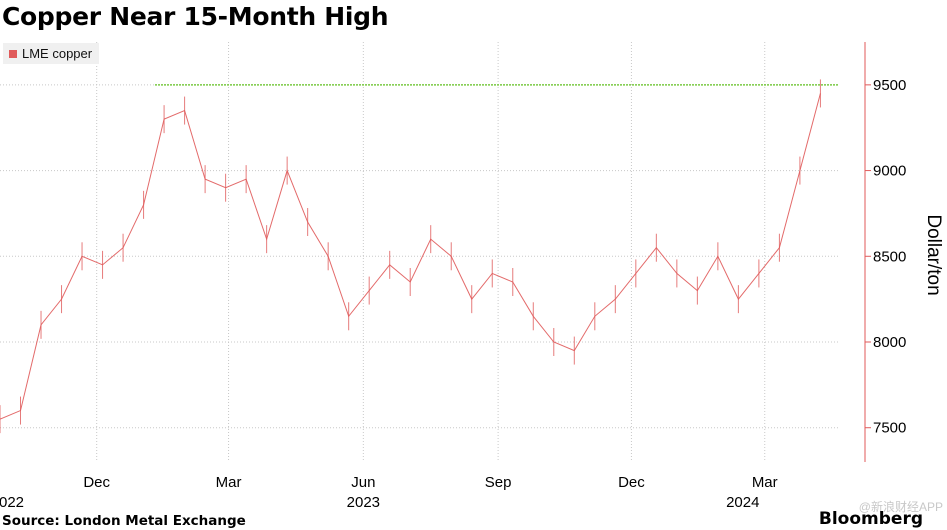 The image size is (947, 530). I want to click on x-year-label: 2023, so click(363, 502).